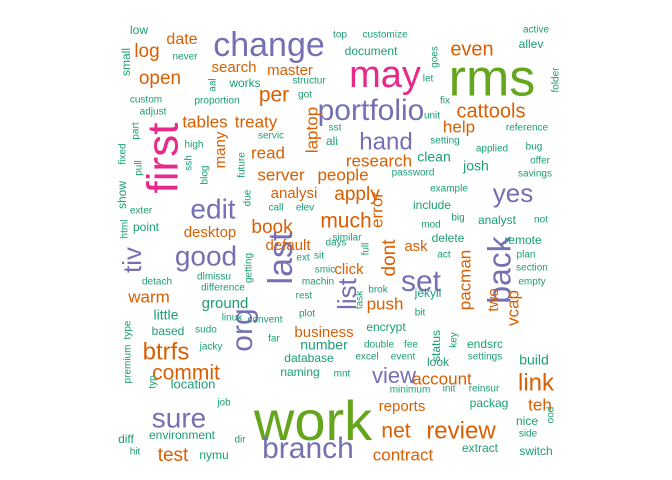  Describe the element at coordinates (122, 195) in the screenshot. I see `word-show: show` at that location.